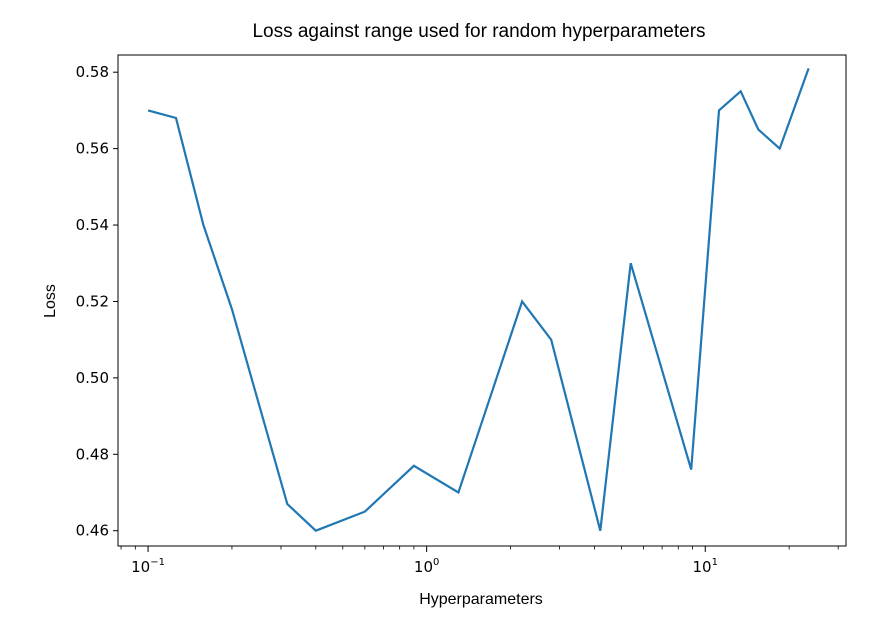 This screenshot has height=629, width=893. I want to click on y-tick-label: 0.50, so click(92, 378).